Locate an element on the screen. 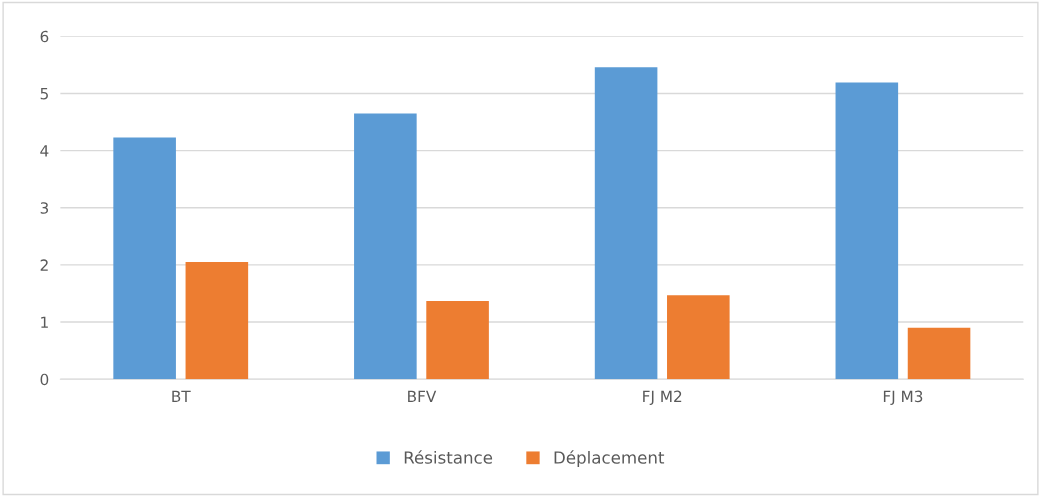  legend-label: Déplacement is located at coordinates (609, 459).